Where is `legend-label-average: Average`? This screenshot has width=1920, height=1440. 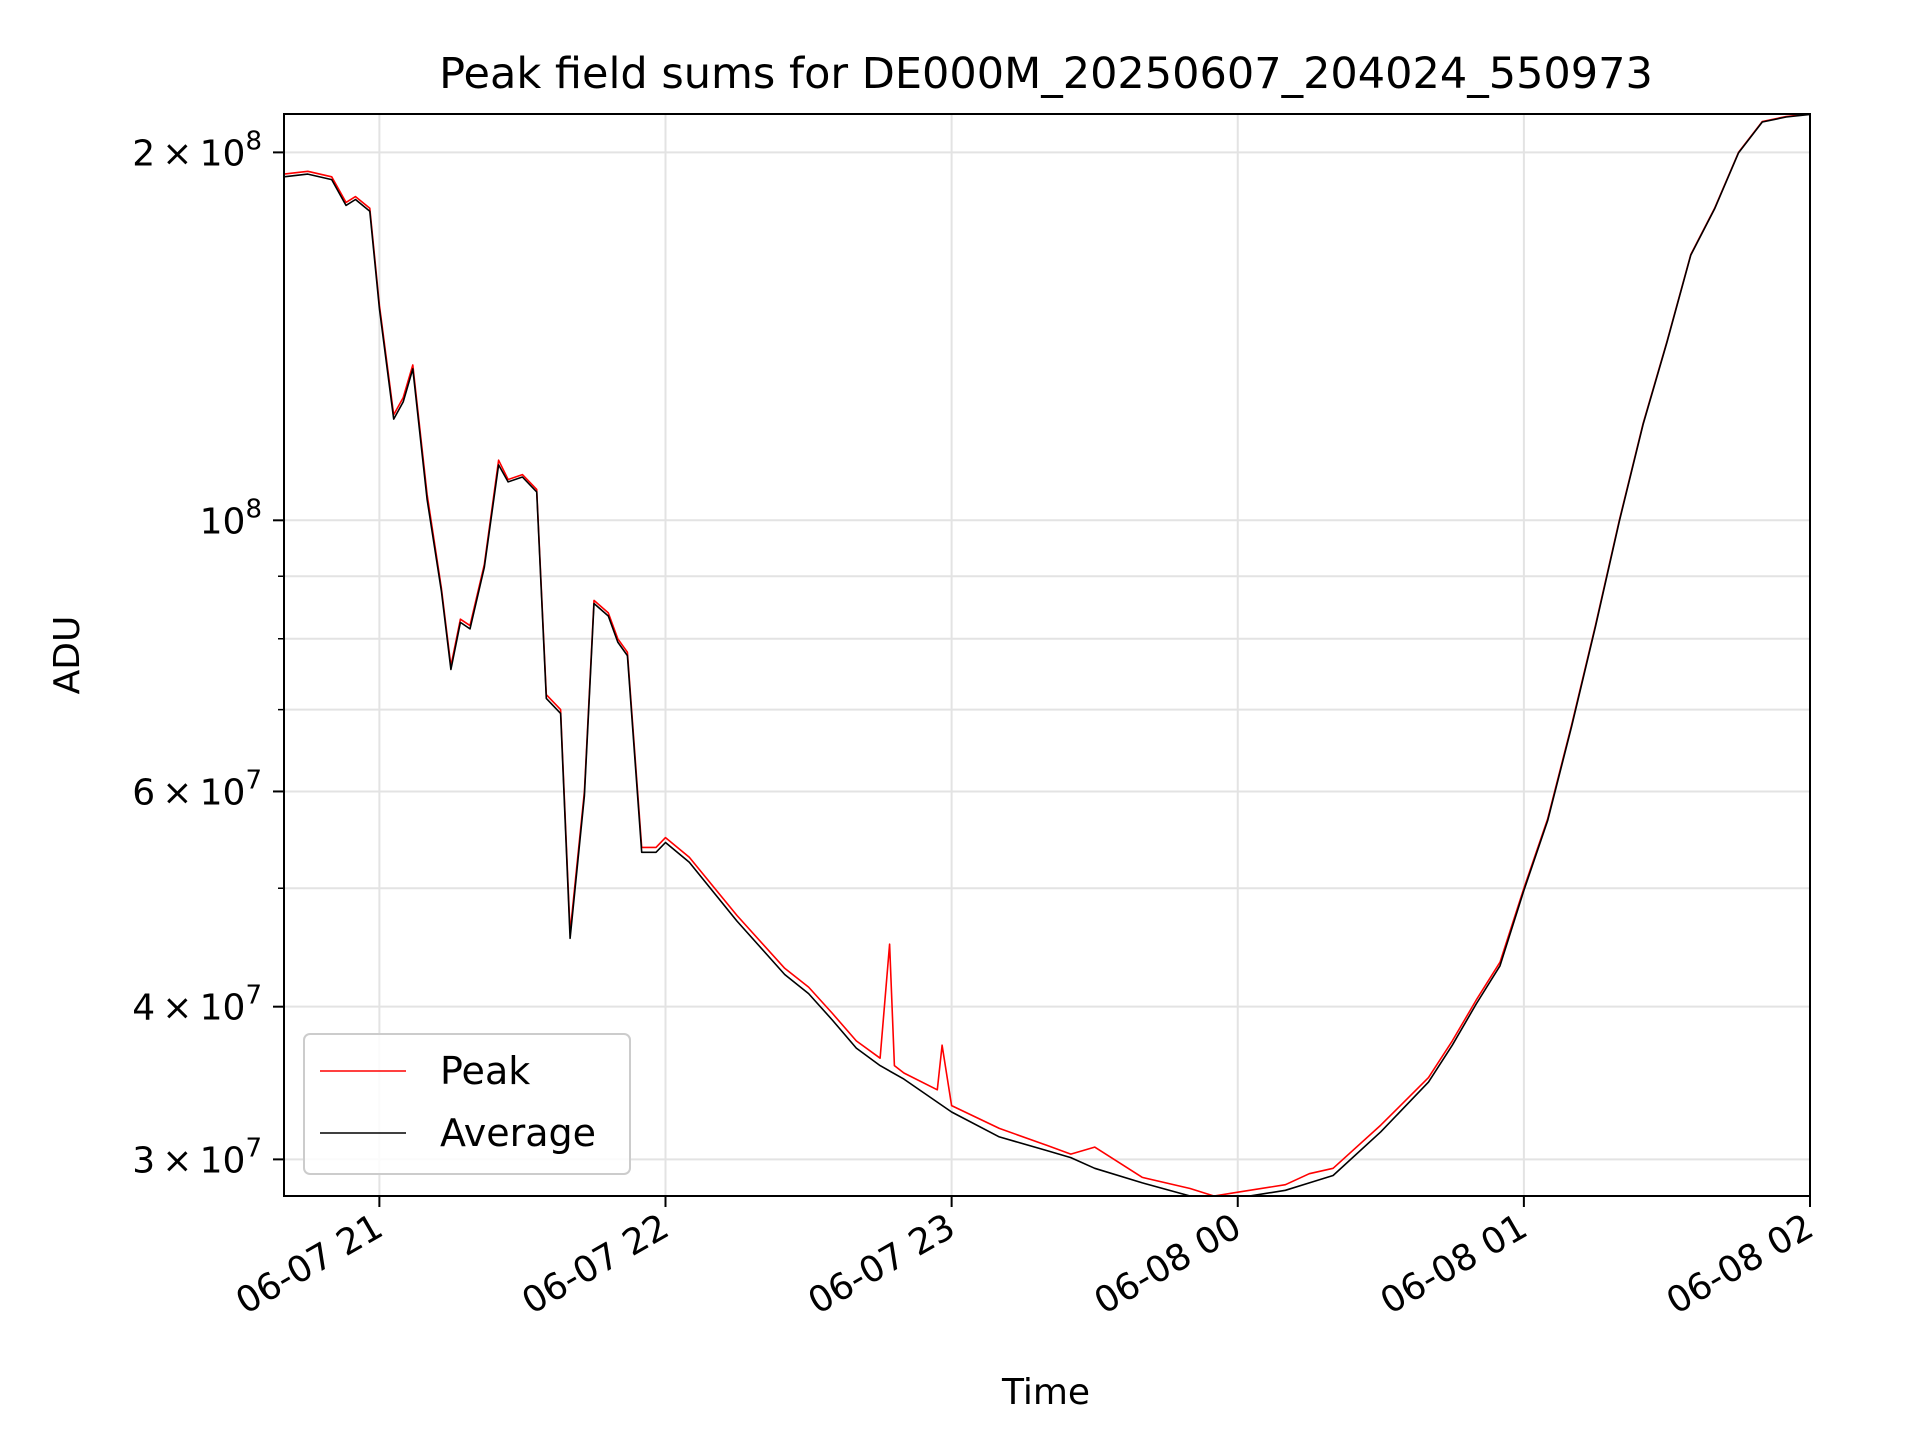 legend-label-average: Average is located at coordinates (518, 1133).